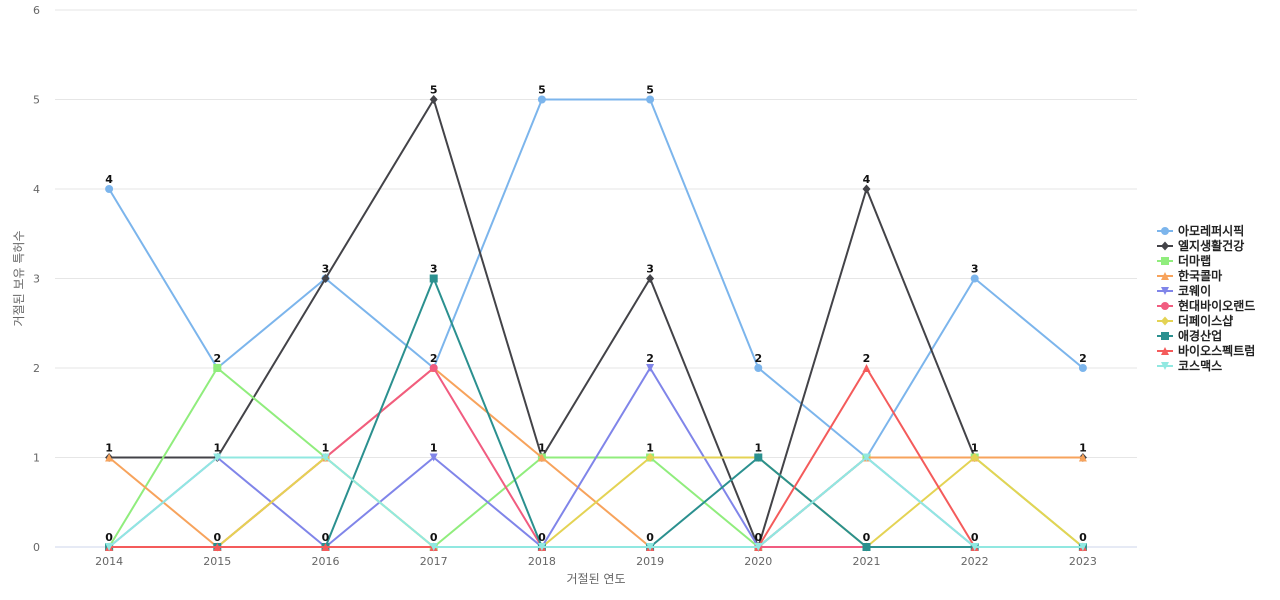 The image size is (1280, 600). What do you see at coordinates (36, 10) in the screenshot?
I see `y-tick-label: 6` at bounding box center [36, 10].